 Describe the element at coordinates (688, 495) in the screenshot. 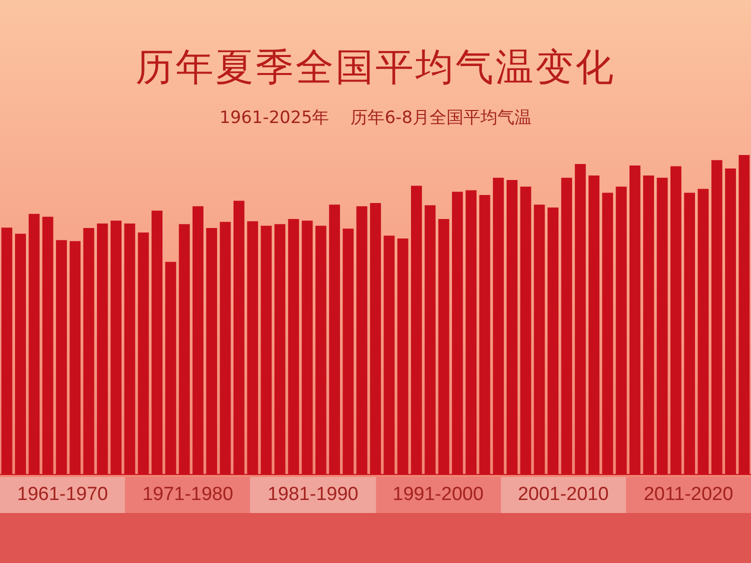

I see `text: 2011-2020` at that location.